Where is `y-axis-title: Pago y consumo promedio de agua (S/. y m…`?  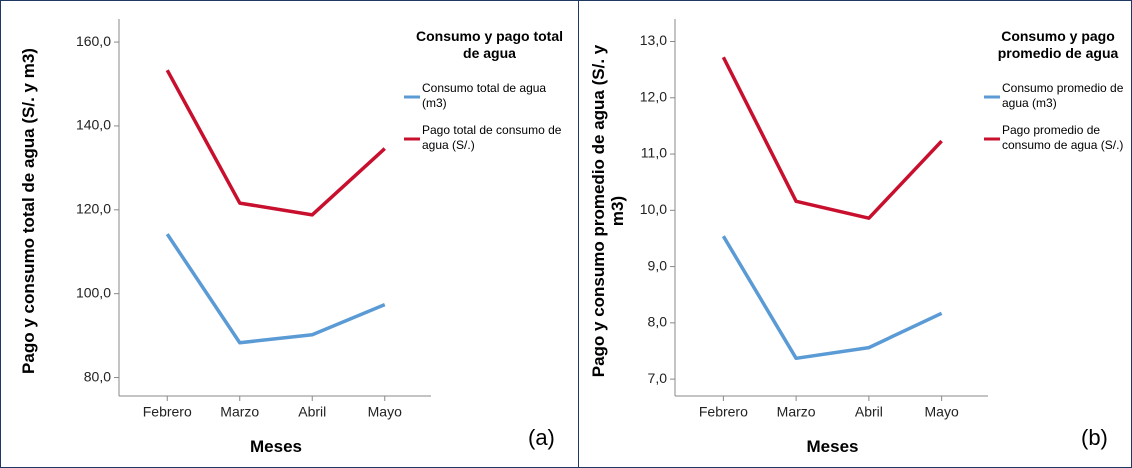 y-axis-title: Pago y consumo promedio de agua (S/. y m… is located at coordinates (608, 211).